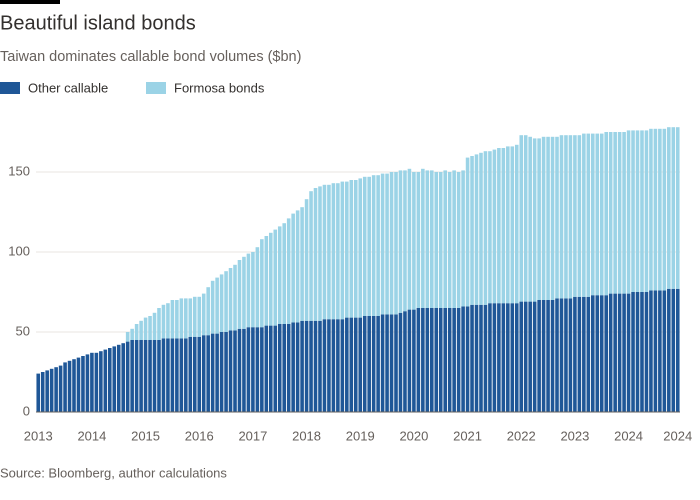  I want to click on x-tick-label: 2023, so click(574, 435).